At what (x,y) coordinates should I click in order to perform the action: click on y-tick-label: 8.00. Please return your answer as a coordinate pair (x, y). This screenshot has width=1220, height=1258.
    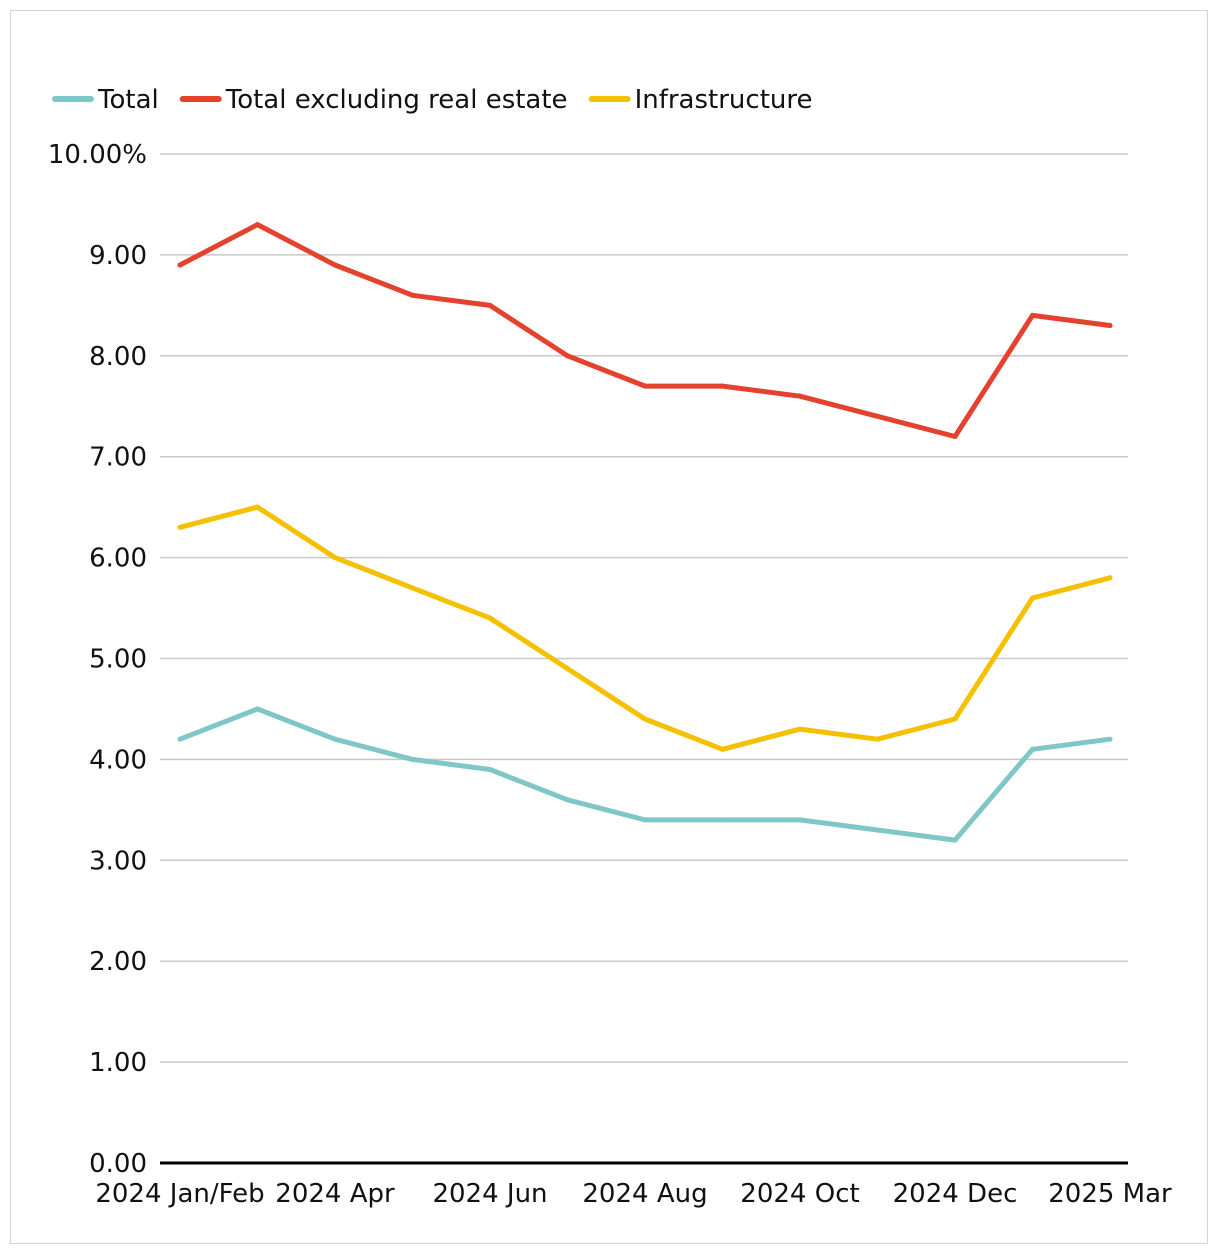
    Looking at the image, I should click on (118, 357).